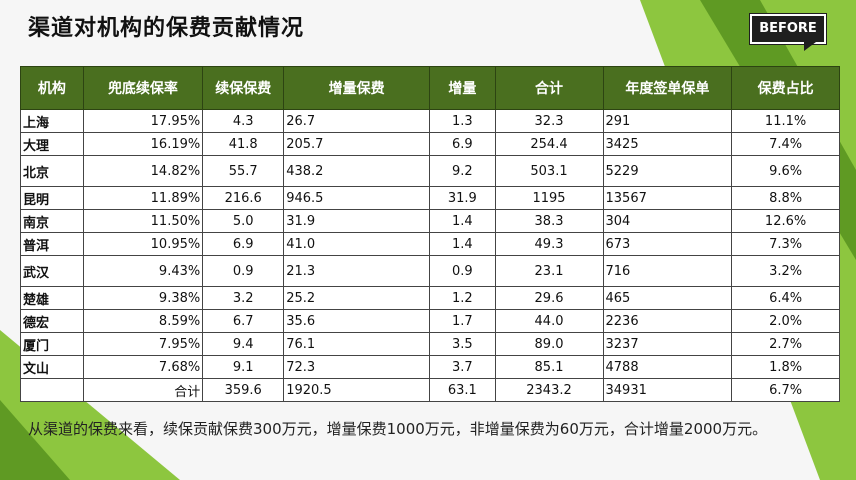 The image size is (856, 480). What do you see at coordinates (785, 390) in the screenshot?
I see `total-cell: 6.7%` at bounding box center [785, 390].